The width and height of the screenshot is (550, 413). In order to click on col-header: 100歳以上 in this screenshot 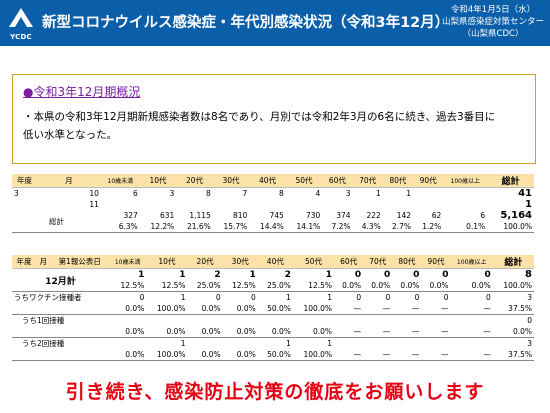, I will do `click(471, 262)`.